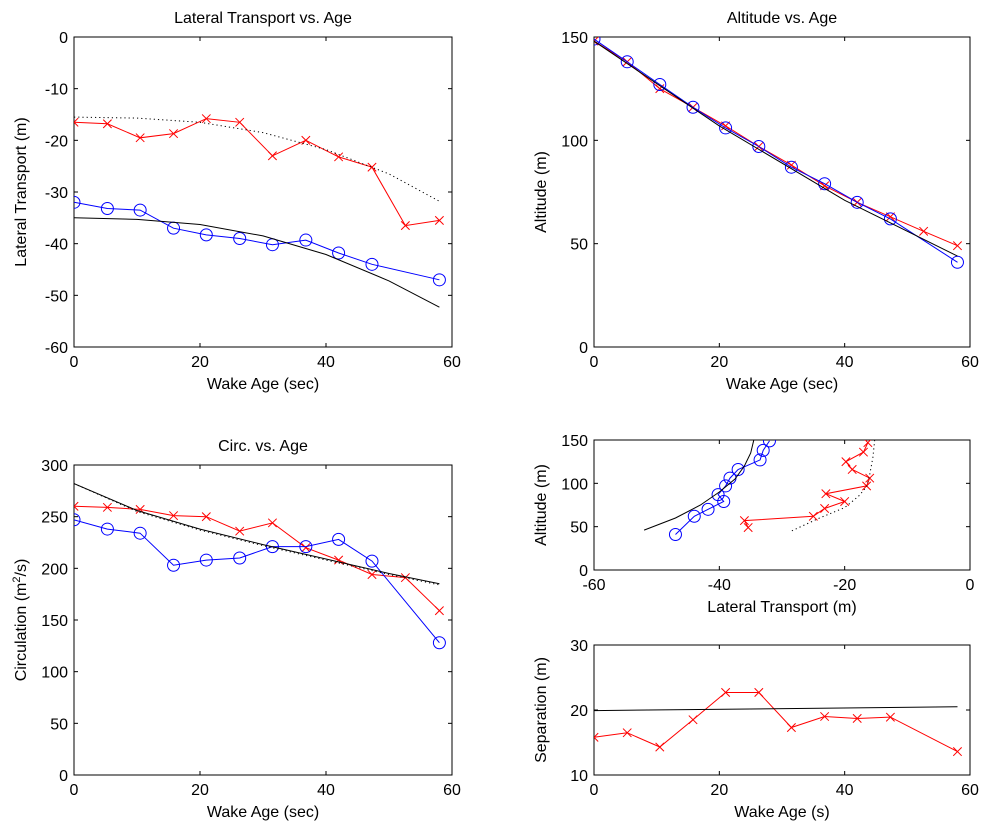 This screenshot has width=987, height=835. I want to click on axes-box, so click(263, 620).